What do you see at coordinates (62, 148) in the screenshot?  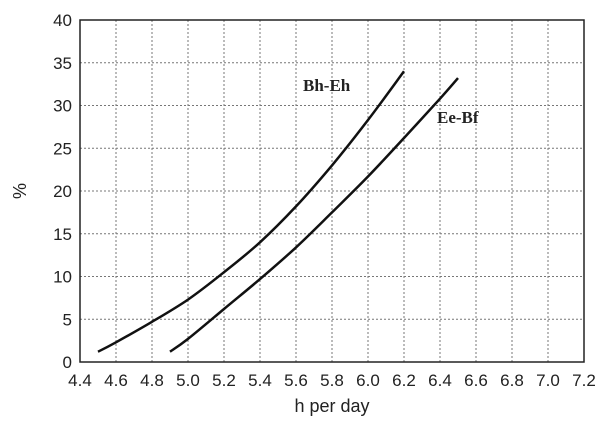 I see `y-tick-label: 25` at bounding box center [62, 148].